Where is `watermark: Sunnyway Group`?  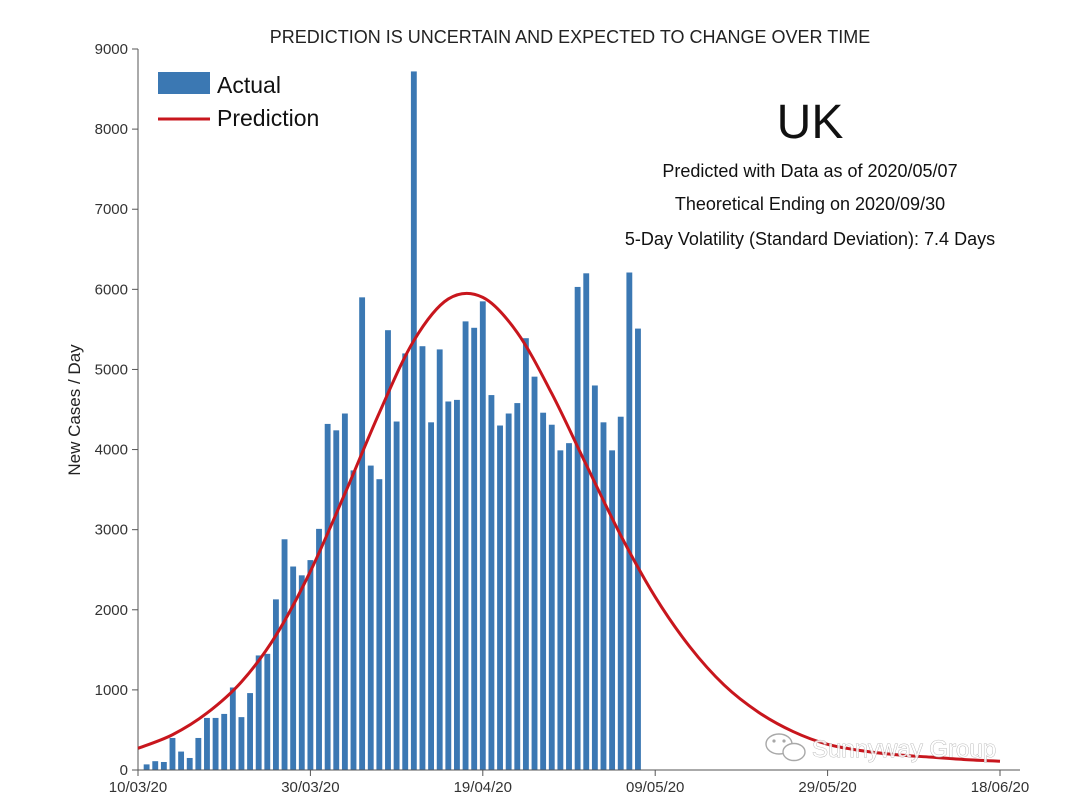 watermark: Sunnyway Group is located at coordinates (881, 748).